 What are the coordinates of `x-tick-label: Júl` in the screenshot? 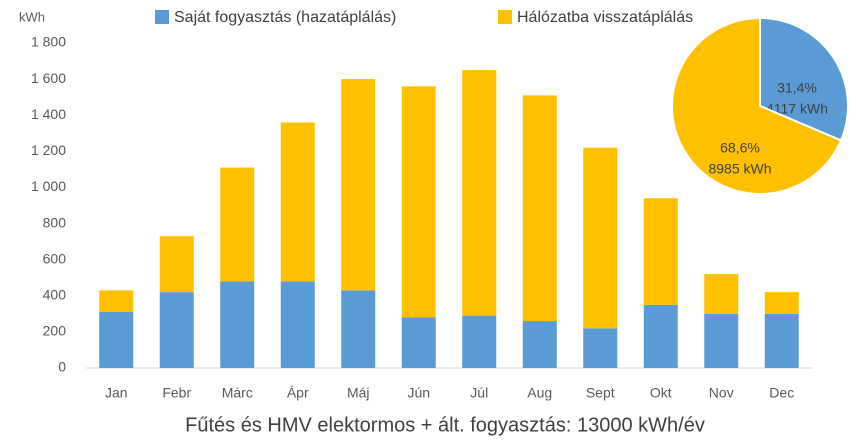 It's located at (479, 393).